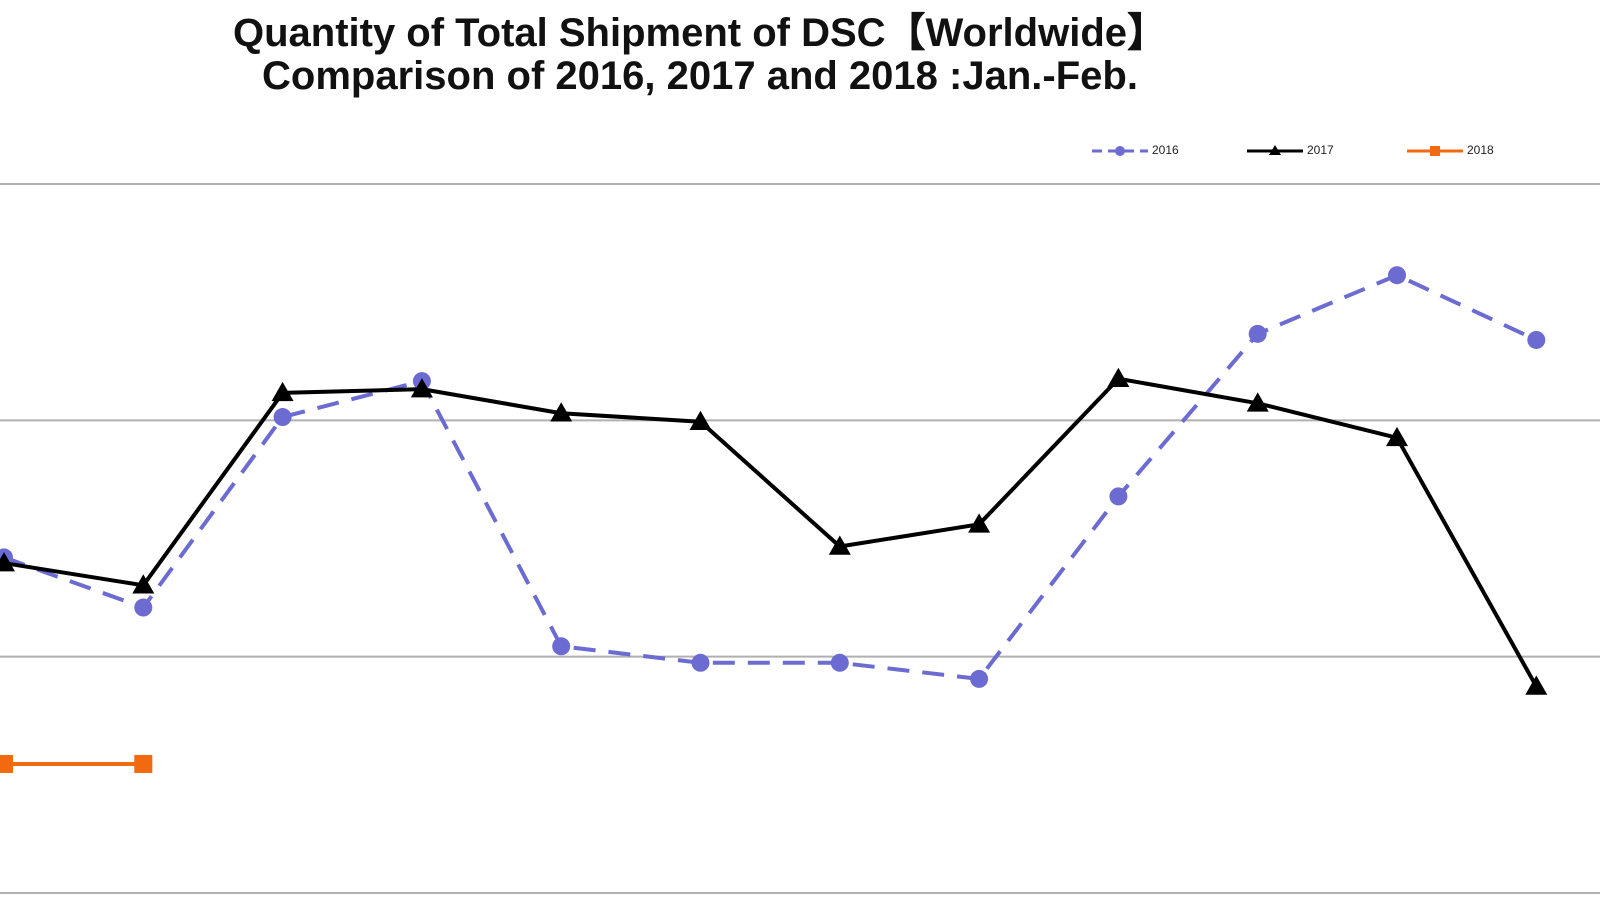 The height and width of the screenshot is (900, 1600). I want to click on legend-label-2016: 2016, so click(1165, 150).